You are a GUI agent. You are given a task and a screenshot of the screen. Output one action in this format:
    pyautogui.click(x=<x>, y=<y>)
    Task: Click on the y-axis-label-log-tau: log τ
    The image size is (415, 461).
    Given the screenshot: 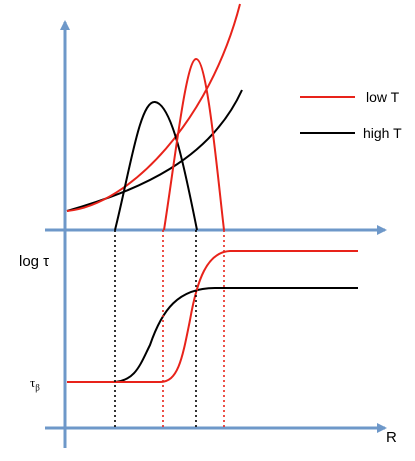 What is the action you would take?
    pyautogui.click(x=34, y=261)
    